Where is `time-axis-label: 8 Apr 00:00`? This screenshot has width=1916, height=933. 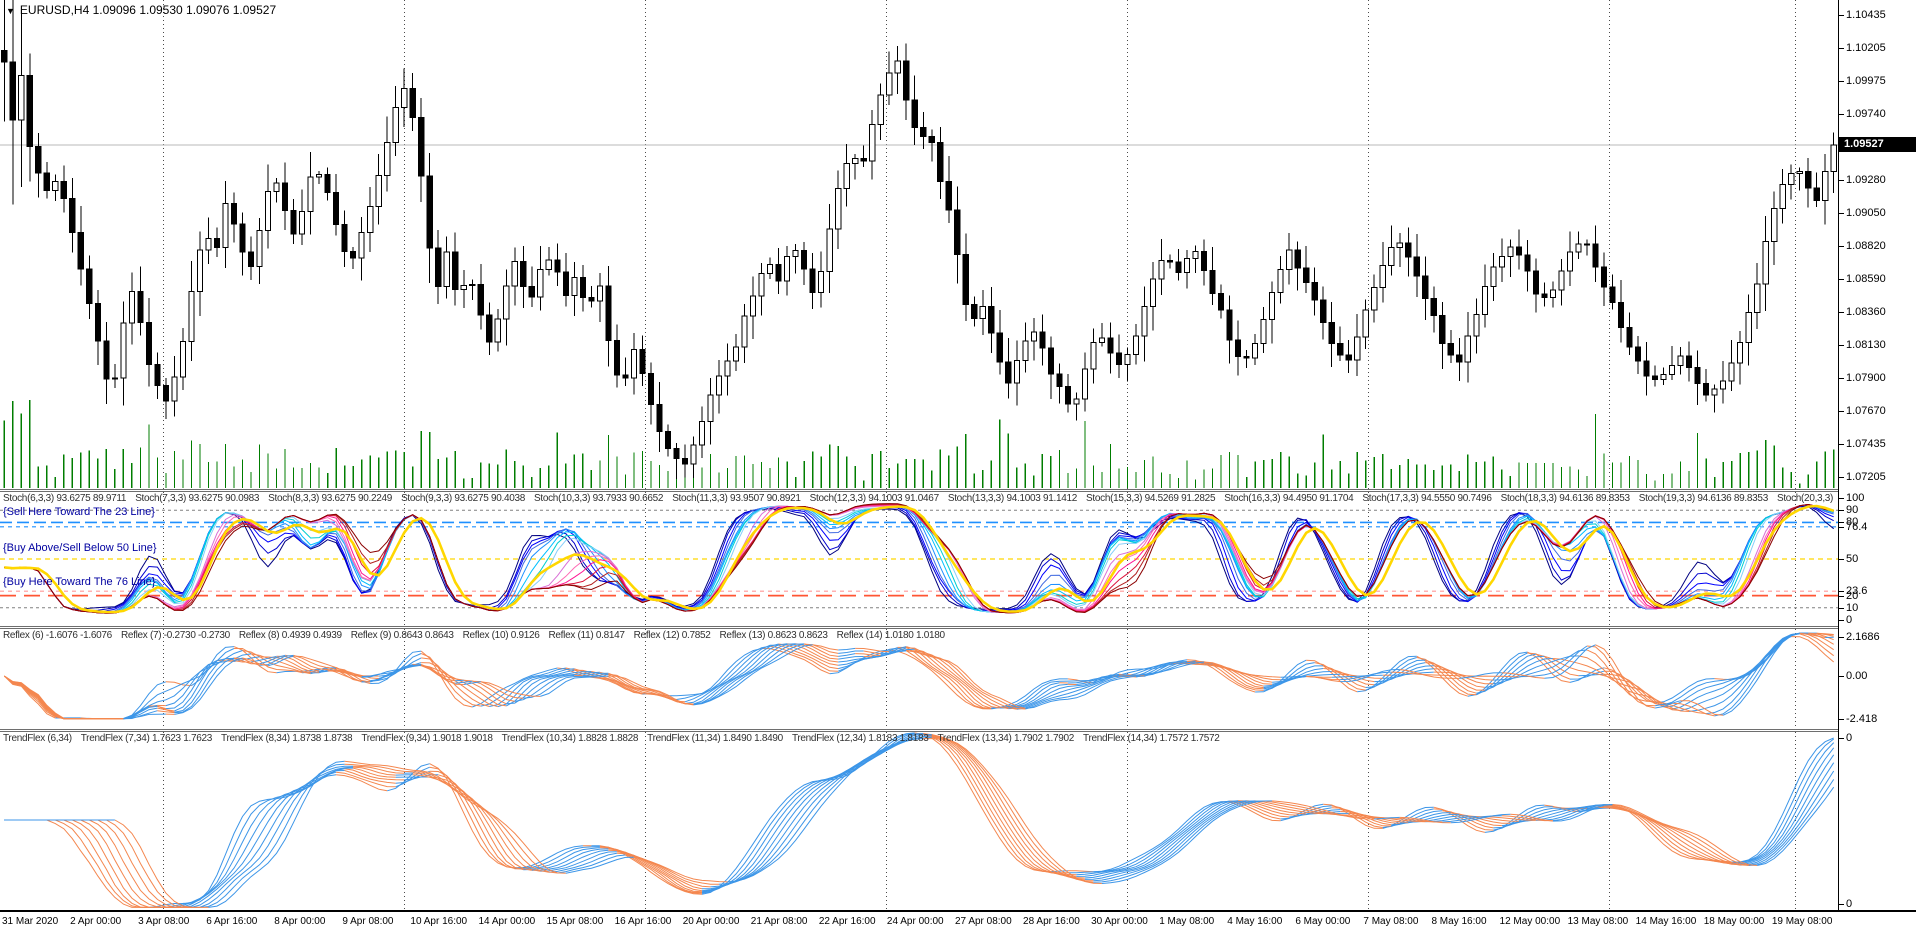 time-axis-label: 8 Apr 00:00 is located at coordinates (300, 921).